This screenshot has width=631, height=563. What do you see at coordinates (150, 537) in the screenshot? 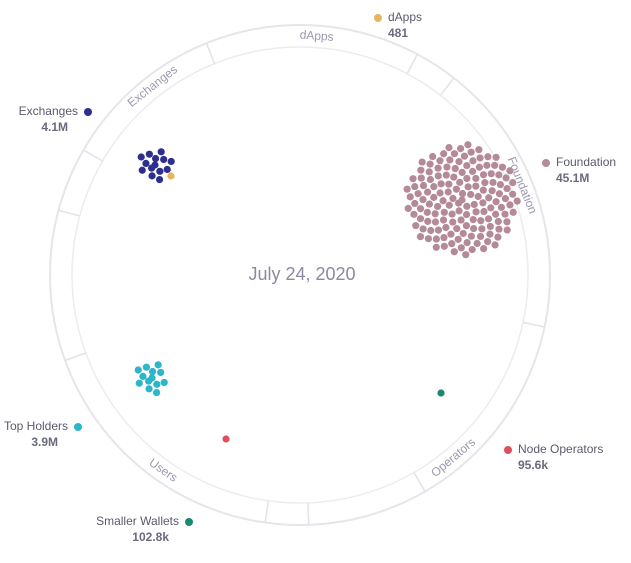
I see `legend-value: 102.8k` at bounding box center [150, 537].